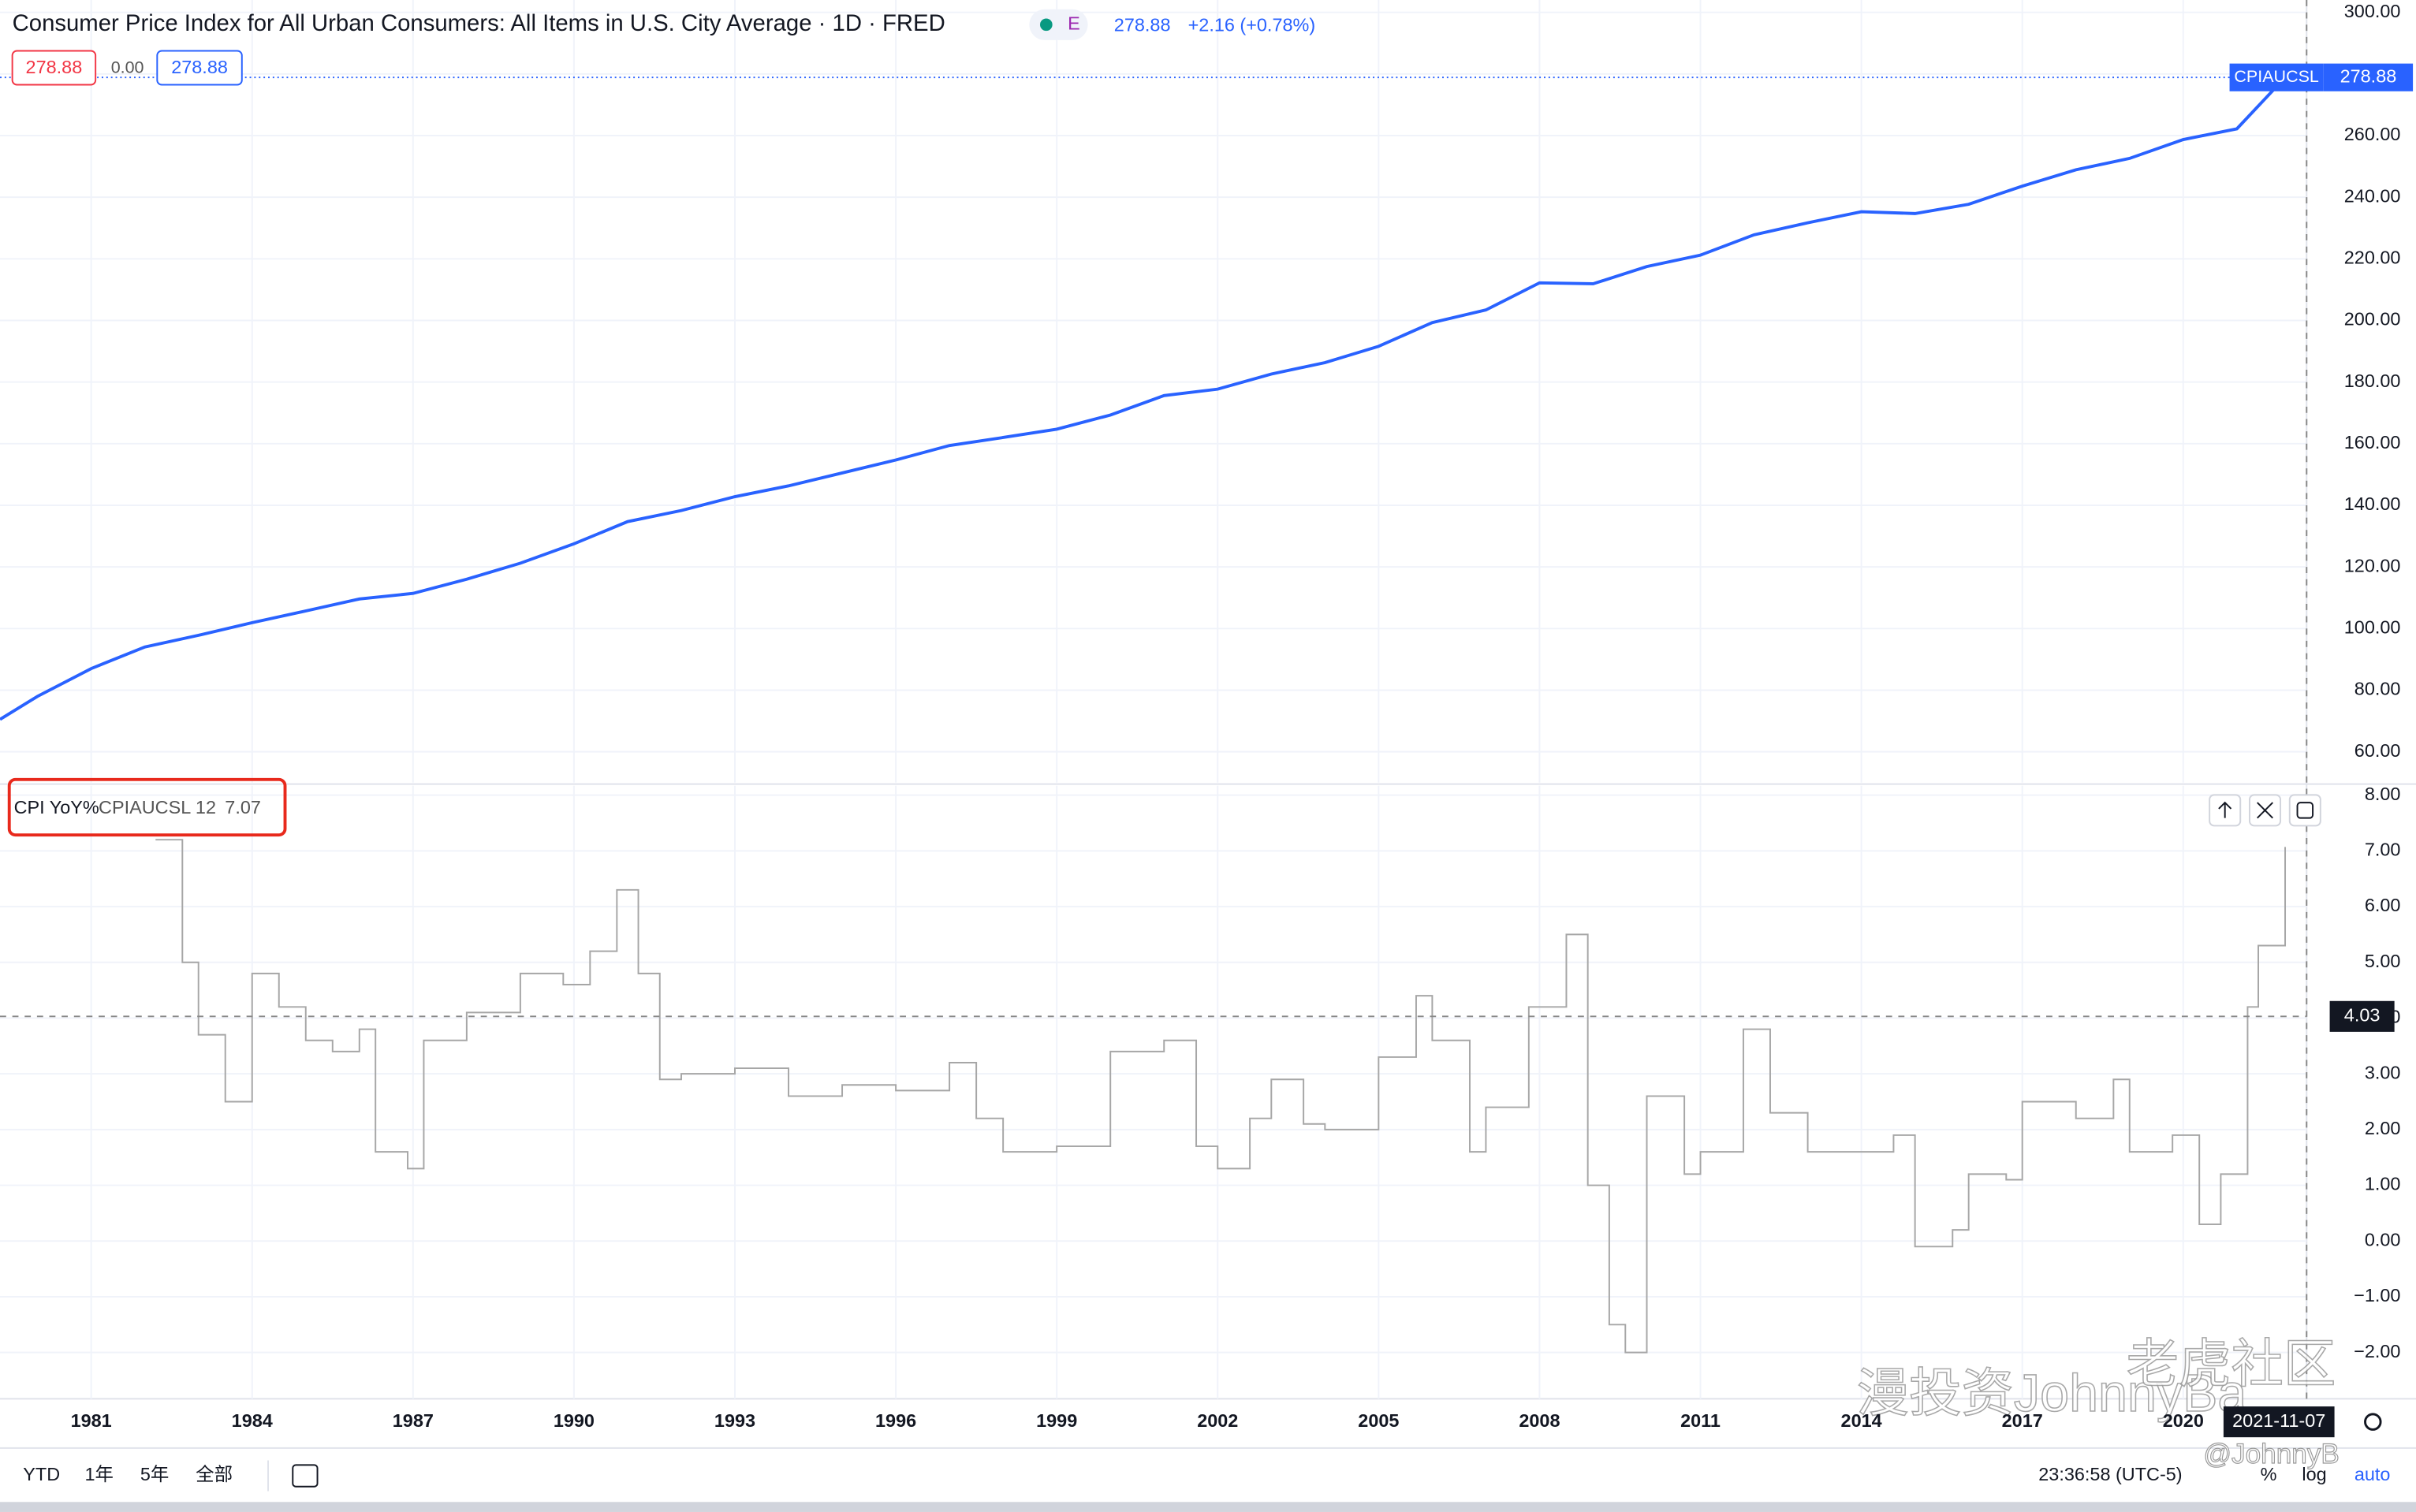 Image resolution: width=2416 pixels, height=1512 pixels. What do you see at coordinates (305, 1476) in the screenshot?
I see `goto-date-icon` at bounding box center [305, 1476].